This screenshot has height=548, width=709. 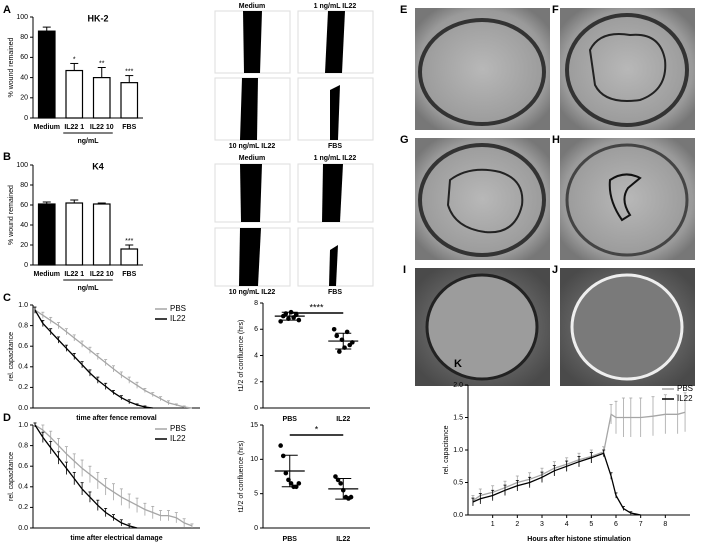 I want to click on panel-letter: C, so click(x=7, y=298).